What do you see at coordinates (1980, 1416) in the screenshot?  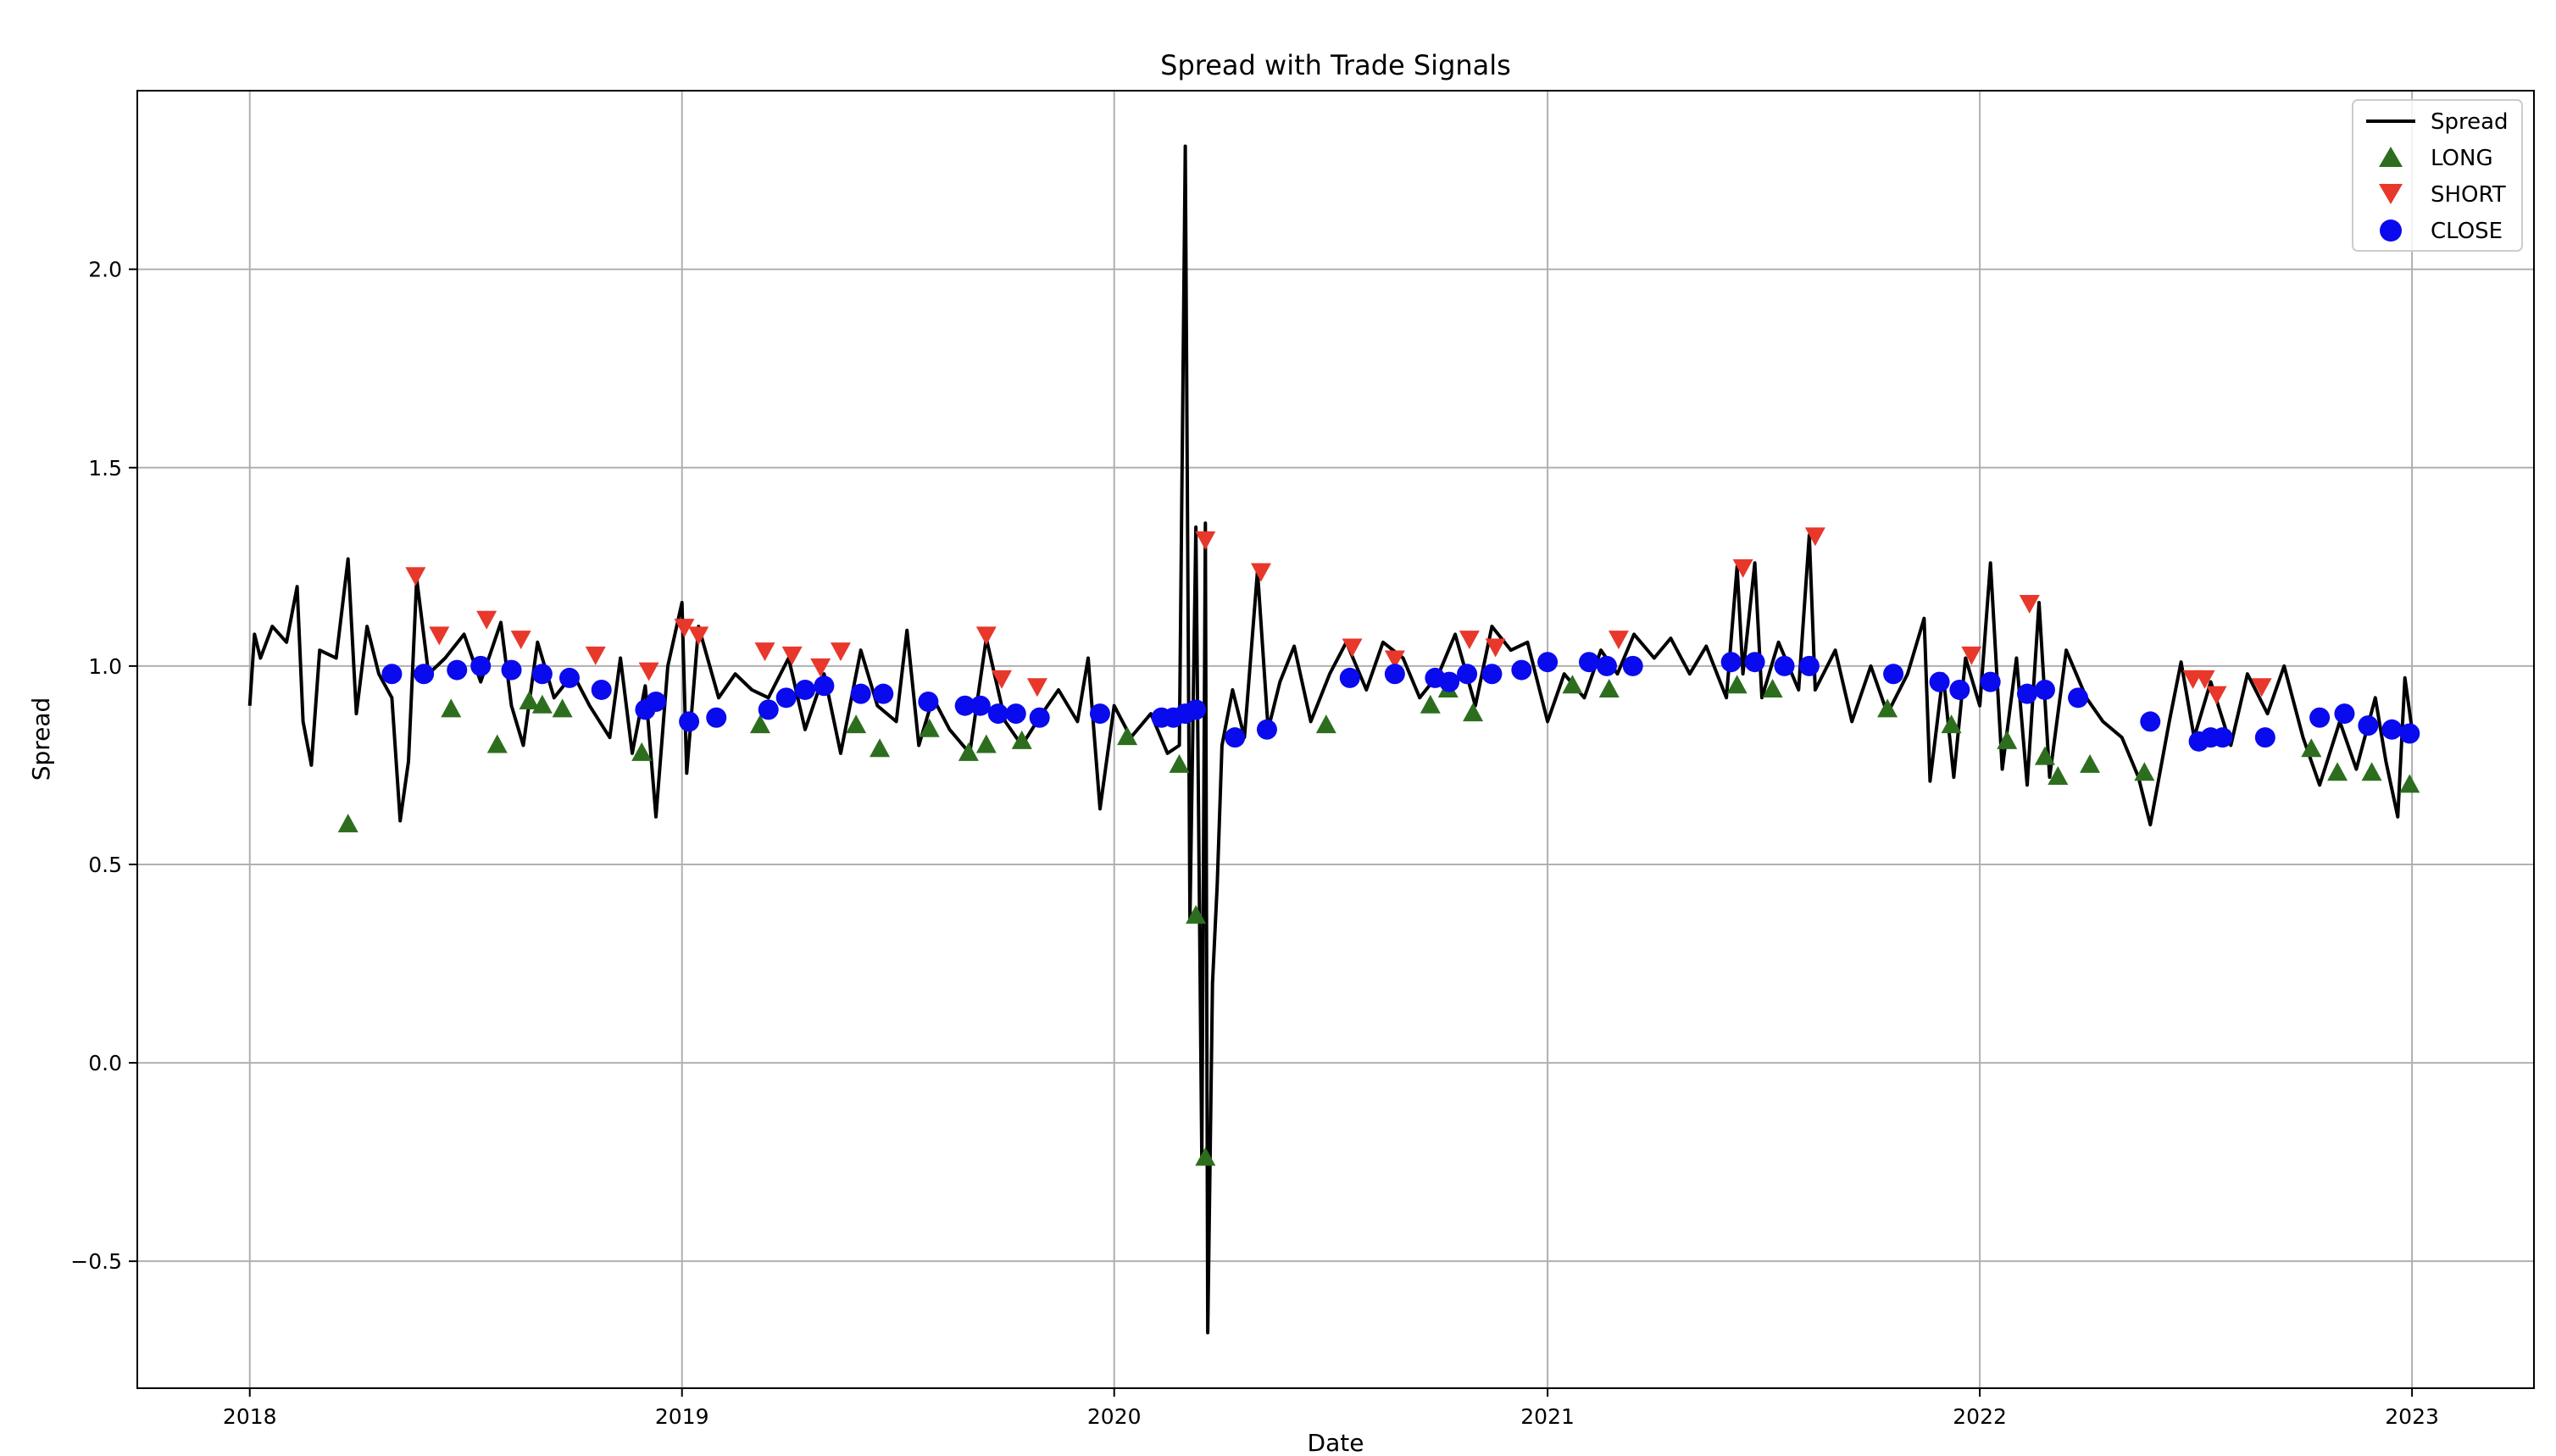 I see `x-tick-label: 2022` at bounding box center [1980, 1416].